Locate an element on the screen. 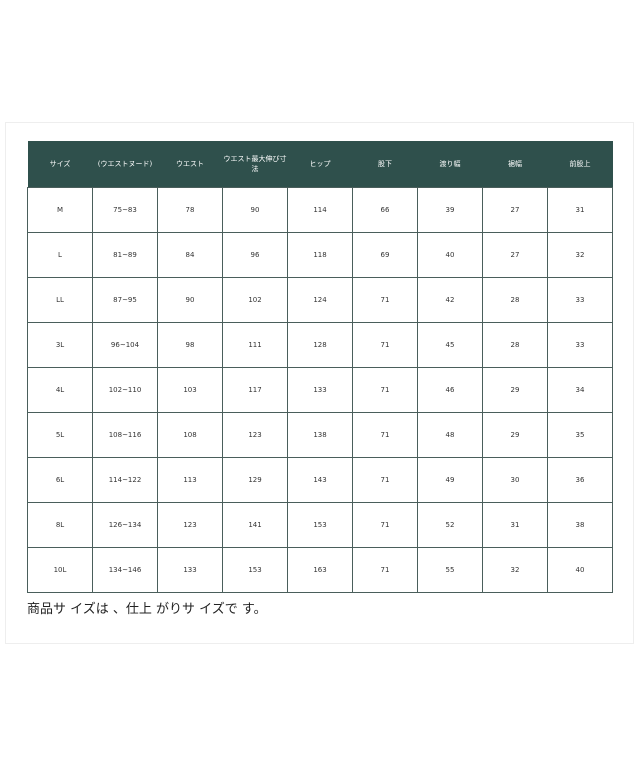 The width and height of the screenshot is (640, 768). table-row: 6L 114~122 113 129 143 71 49 30 36 is located at coordinates (320, 480).